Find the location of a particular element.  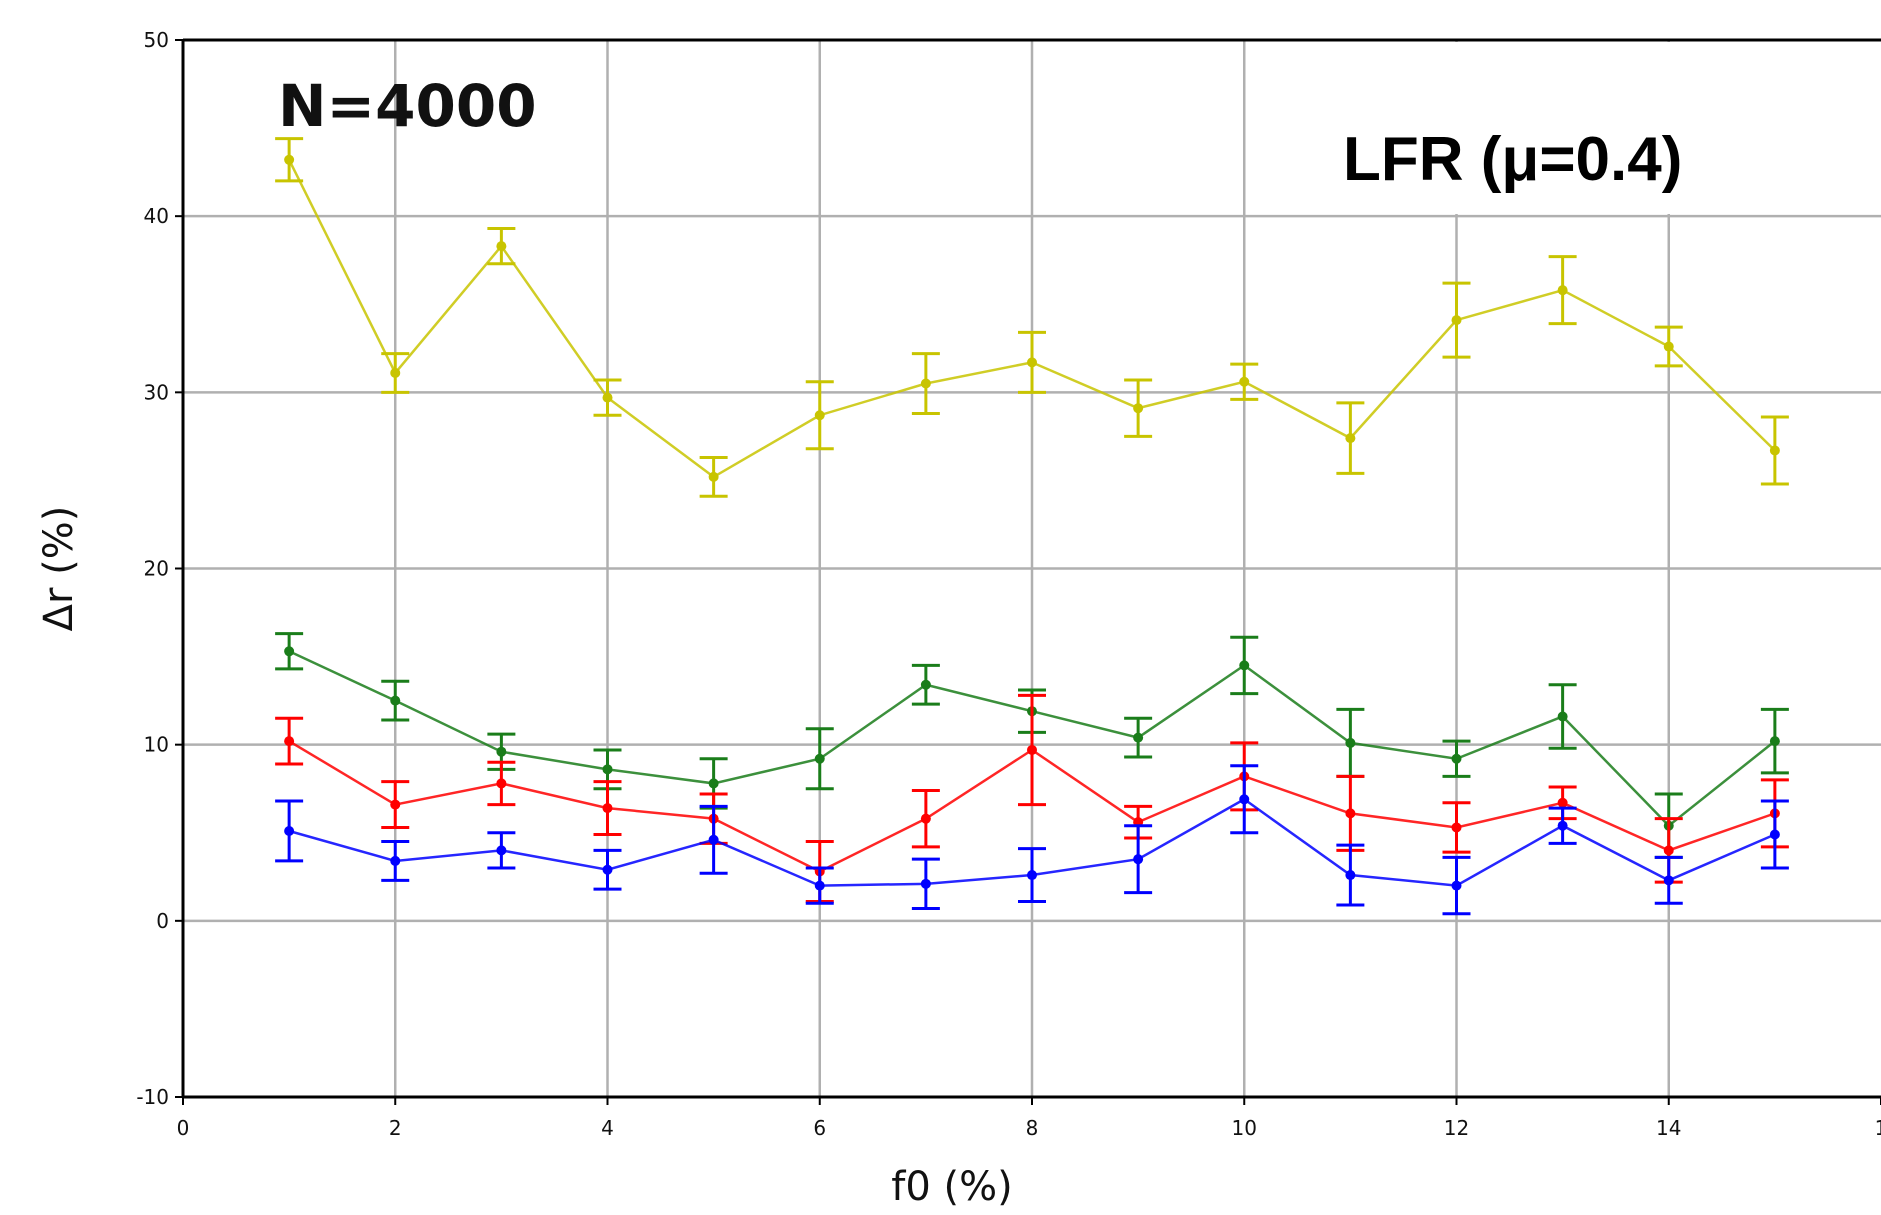

annotation-box is located at coordinates (1569, 128).